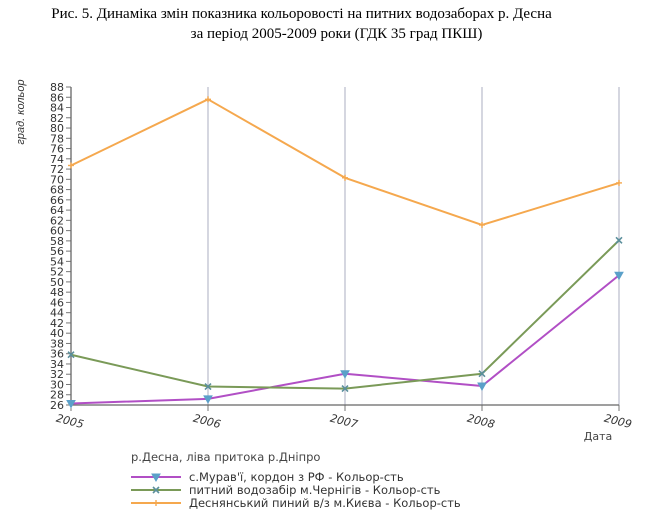 The height and width of the screenshot is (528, 653). I want to click on y-tick-label: 48, so click(57, 292).